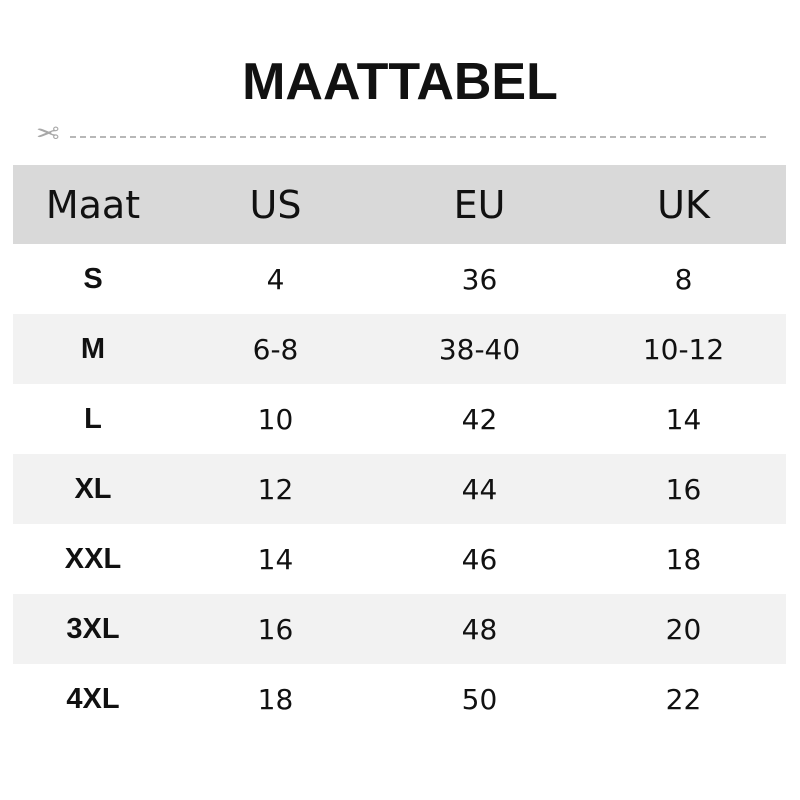 The width and height of the screenshot is (800, 800). I want to click on value-cell: 12, so click(275, 489).